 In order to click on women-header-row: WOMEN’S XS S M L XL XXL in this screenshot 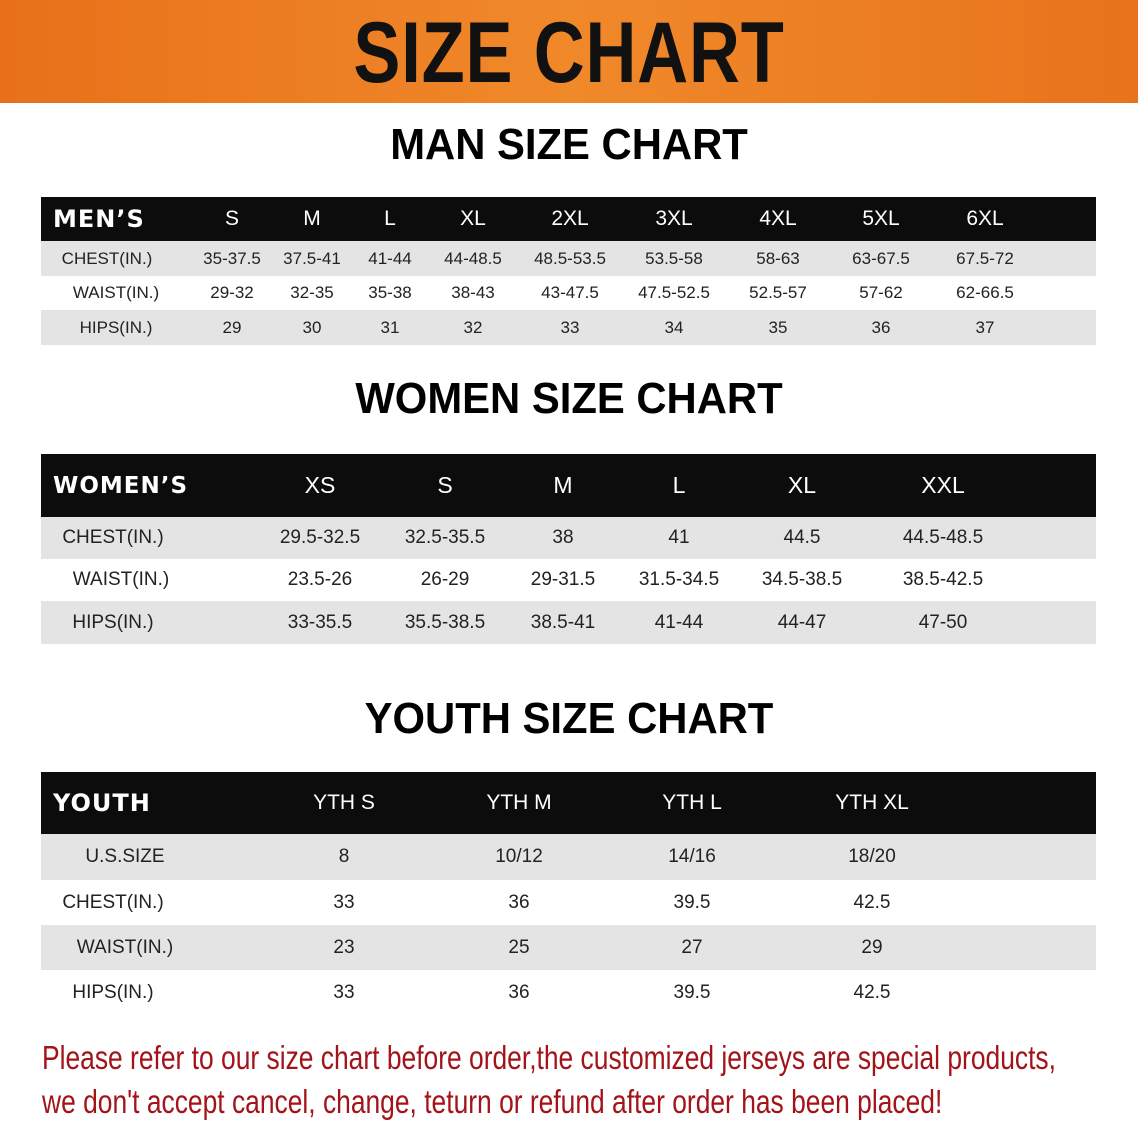, I will do `click(568, 485)`.